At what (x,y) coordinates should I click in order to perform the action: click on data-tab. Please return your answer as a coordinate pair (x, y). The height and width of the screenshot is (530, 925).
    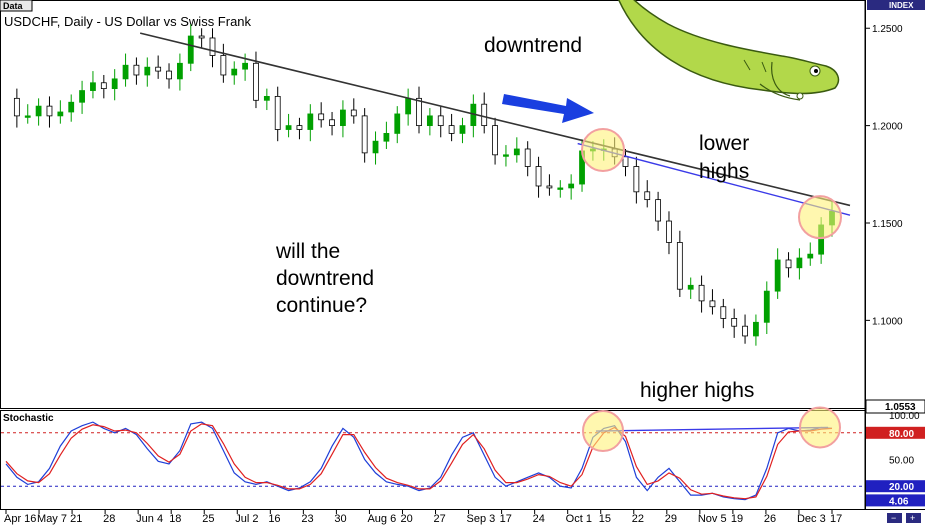
    Looking at the image, I should click on (16, 6).